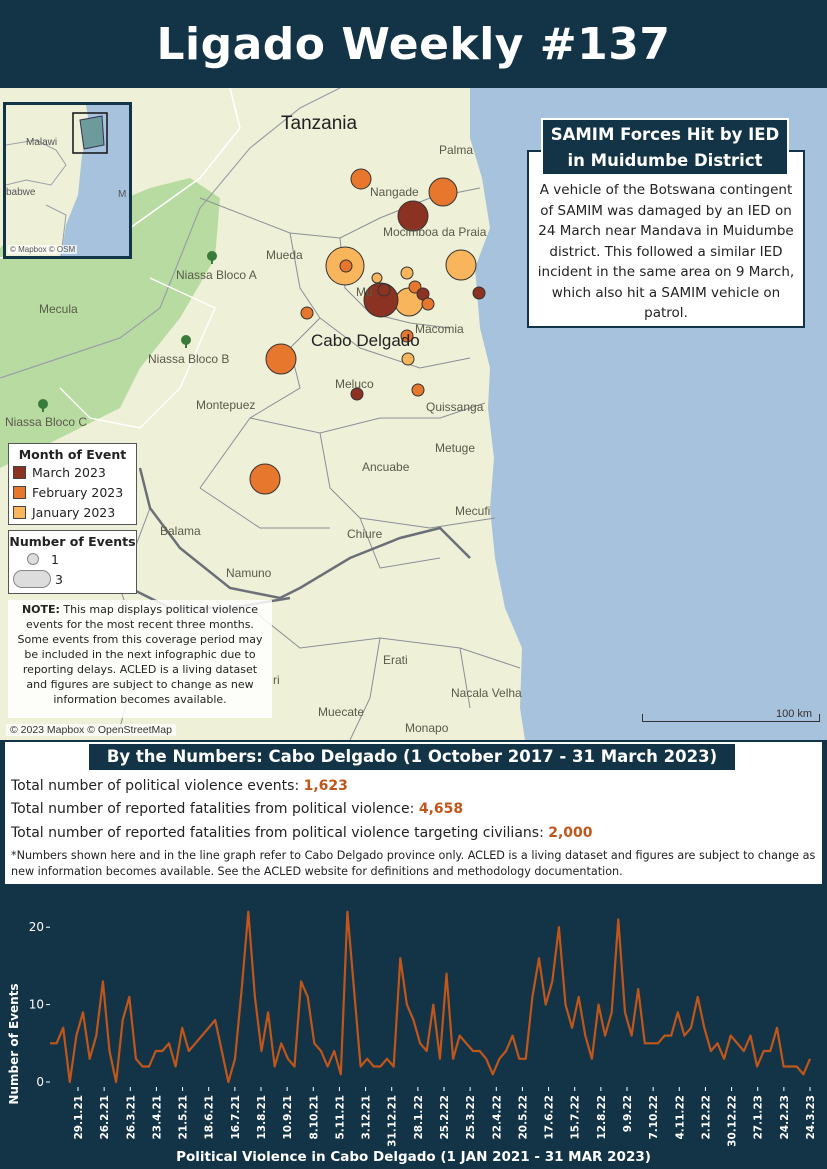 This screenshot has height=1169, width=827. What do you see at coordinates (69, 472) in the screenshot?
I see `legend-label-march: March 2023` at bounding box center [69, 472].